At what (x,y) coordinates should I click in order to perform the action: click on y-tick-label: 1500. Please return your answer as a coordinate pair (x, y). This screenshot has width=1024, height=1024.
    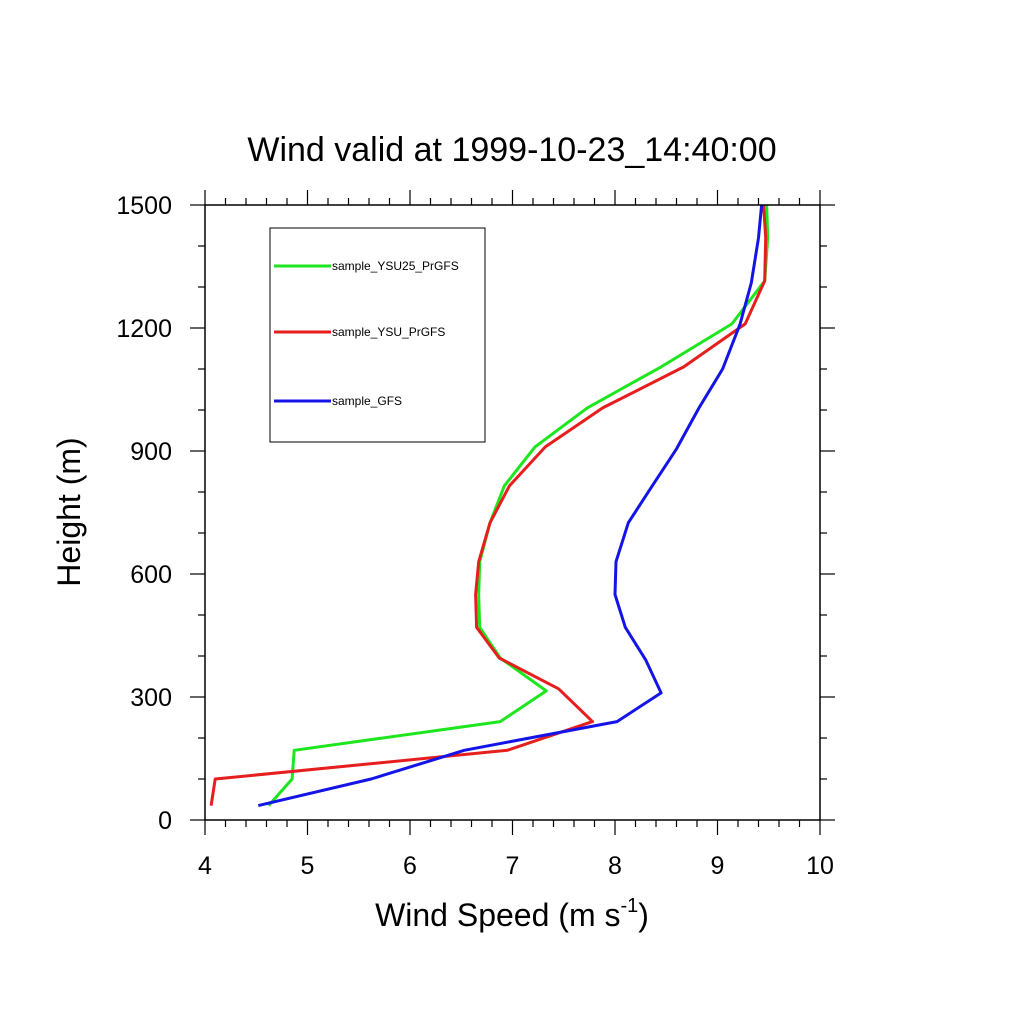
    Looking at the image, I should click on (144, 206).